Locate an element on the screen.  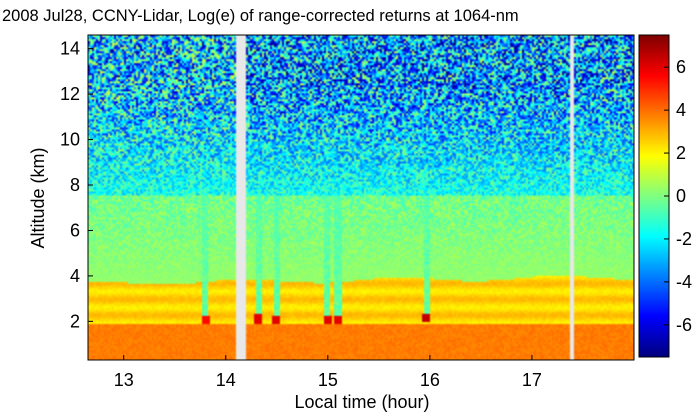
y-tick-label: 2 is located at coordinates (75, 321).